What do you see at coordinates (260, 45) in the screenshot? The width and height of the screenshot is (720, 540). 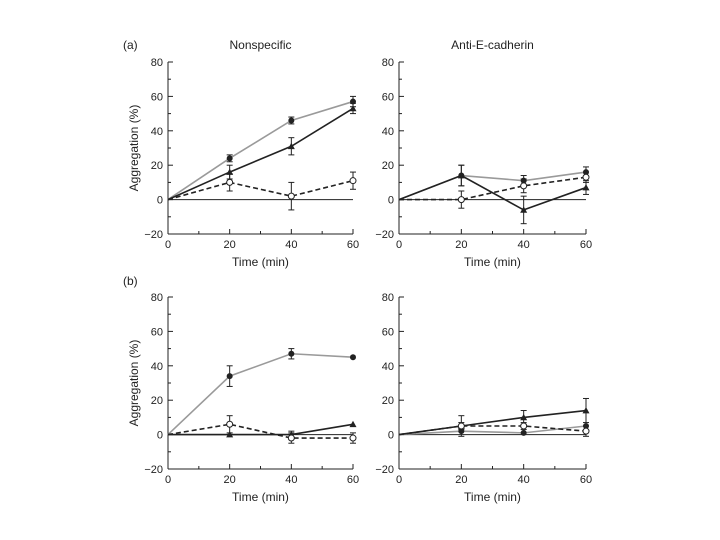 I see `chart-title: Nonspecific` at bounding box center [260, 45].